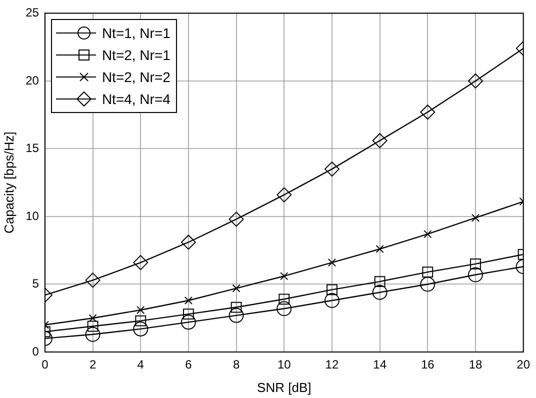 Image resolution: width=536 pixels, height=398 pixels. Describe the element at coordinates (33, 215) in the screenshot. I see `y-tick-label: 10` at that location.